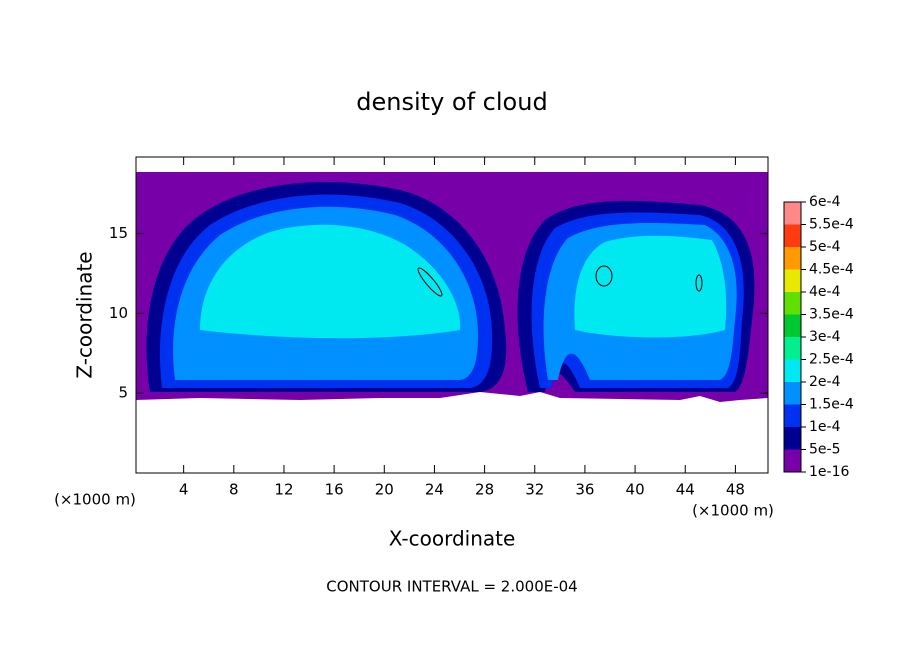 The image size is (904, 658). I want to click on x-tick-label: 28, so click(484, 490).